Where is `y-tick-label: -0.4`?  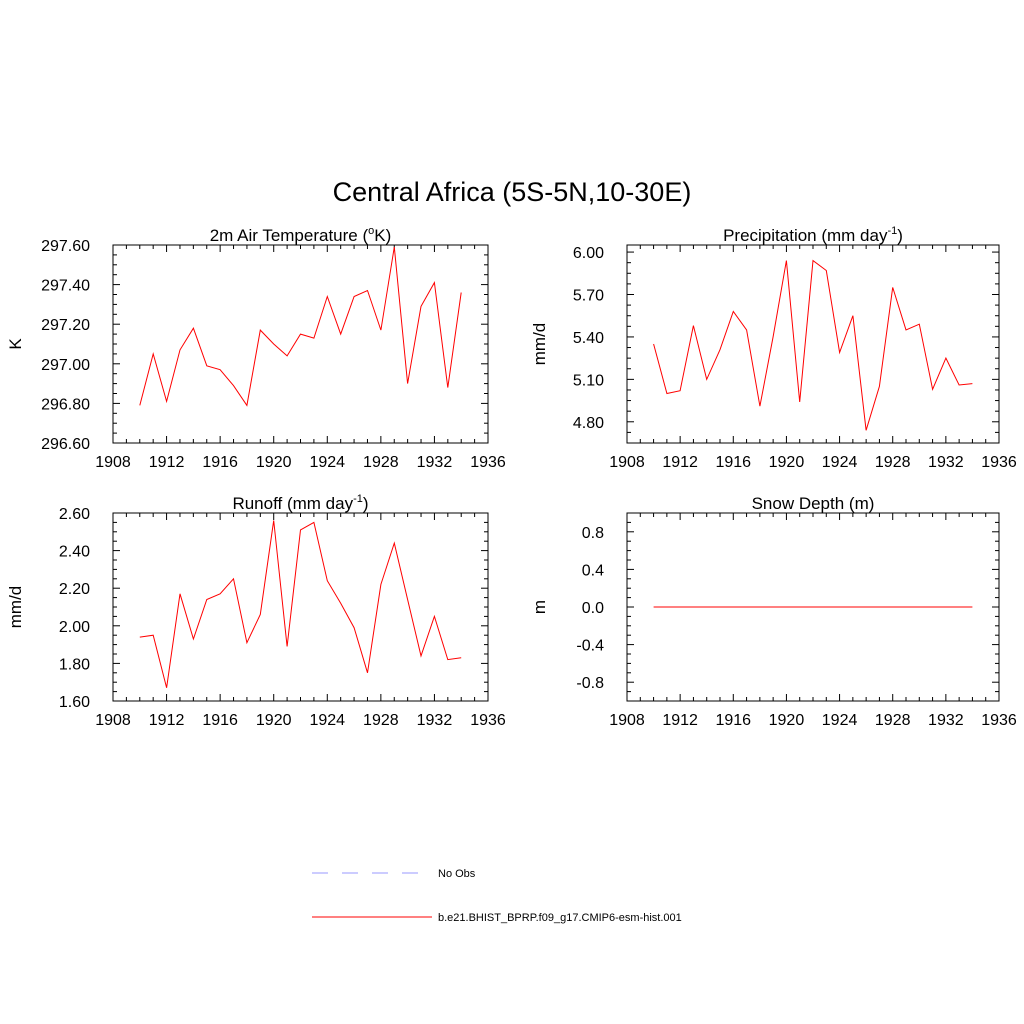
y-tick-label: -0.4 is located at coordinates (590, 646).